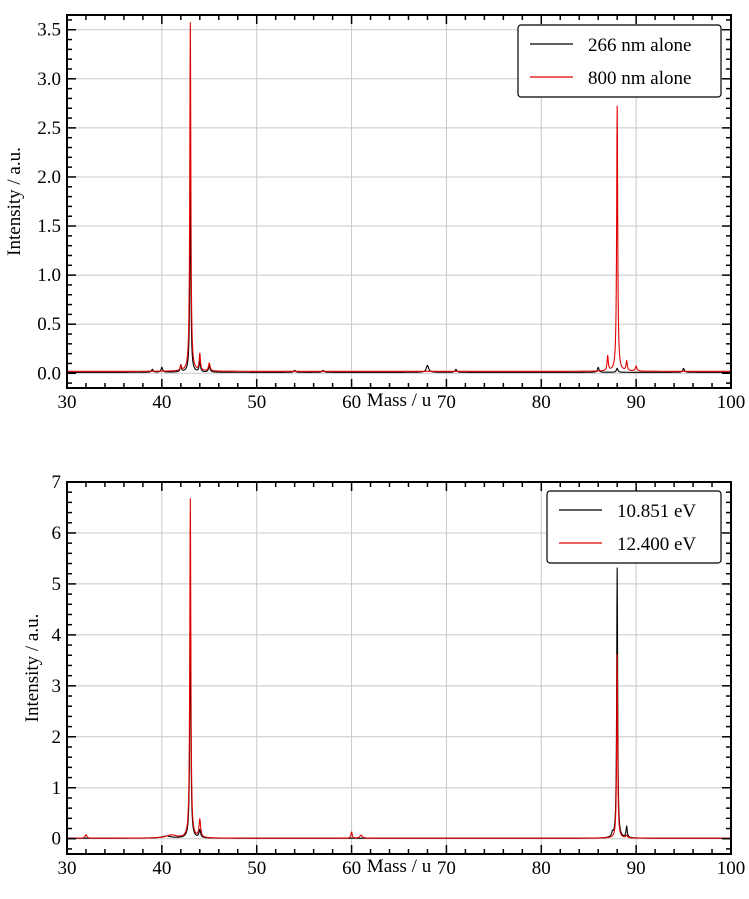  I want to click on y-tick-label: 0, so click(57, 839).